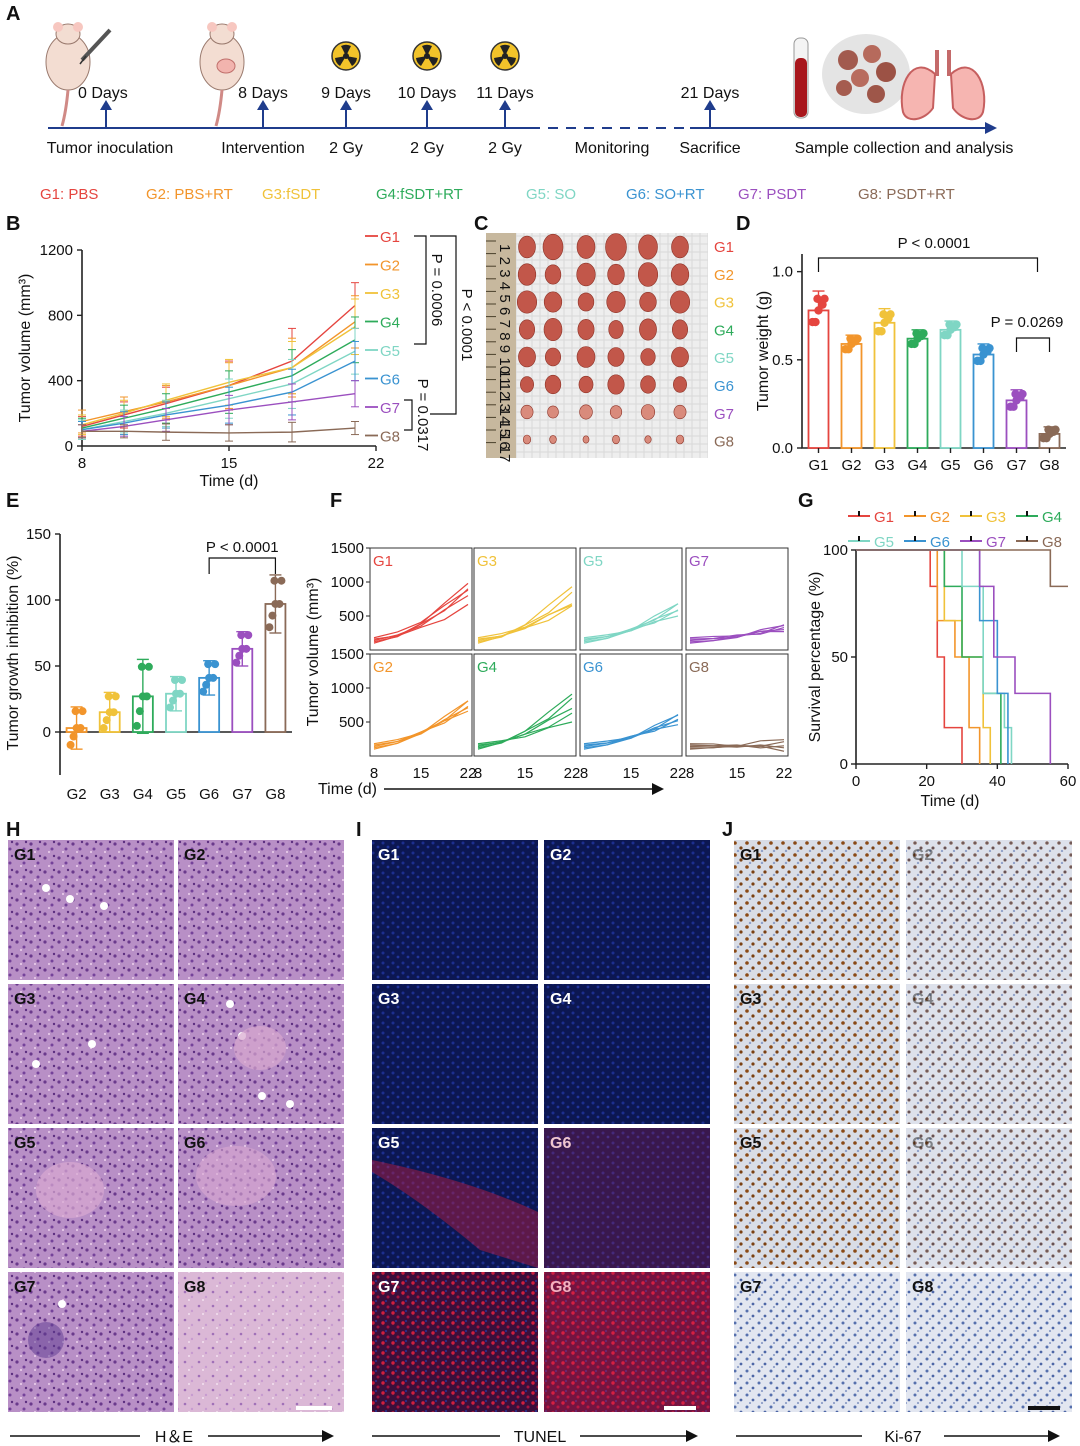 This screenshot has height=1446, width=1080. I want to click on x-tick-label: G7, so click(242, 794).